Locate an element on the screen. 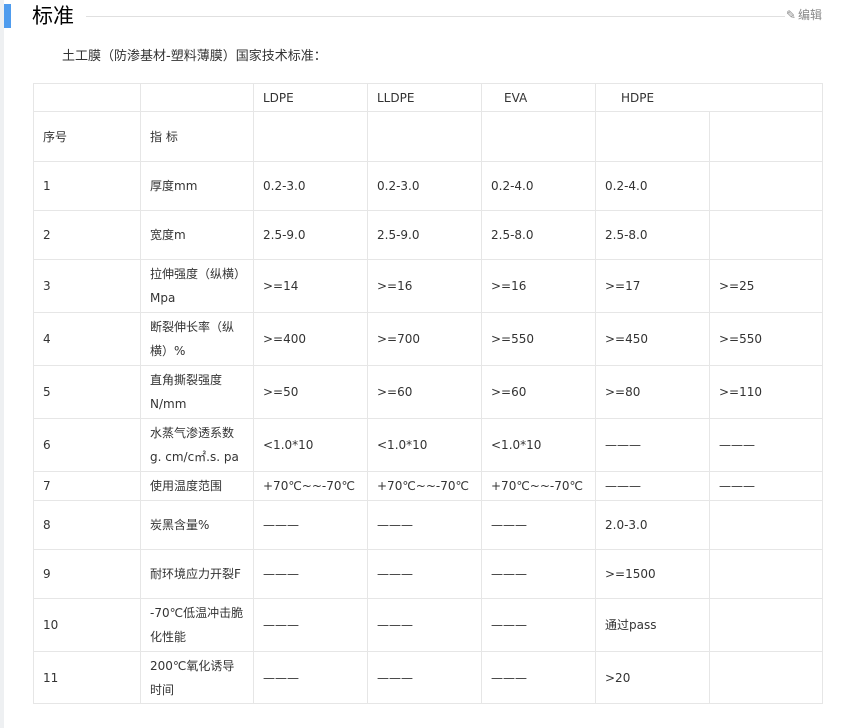 The image size is (850, 728). intro-text: 土工膜（防渗基材-塑料薄膜）国家技术标准： is located at coordinates (194, 56).